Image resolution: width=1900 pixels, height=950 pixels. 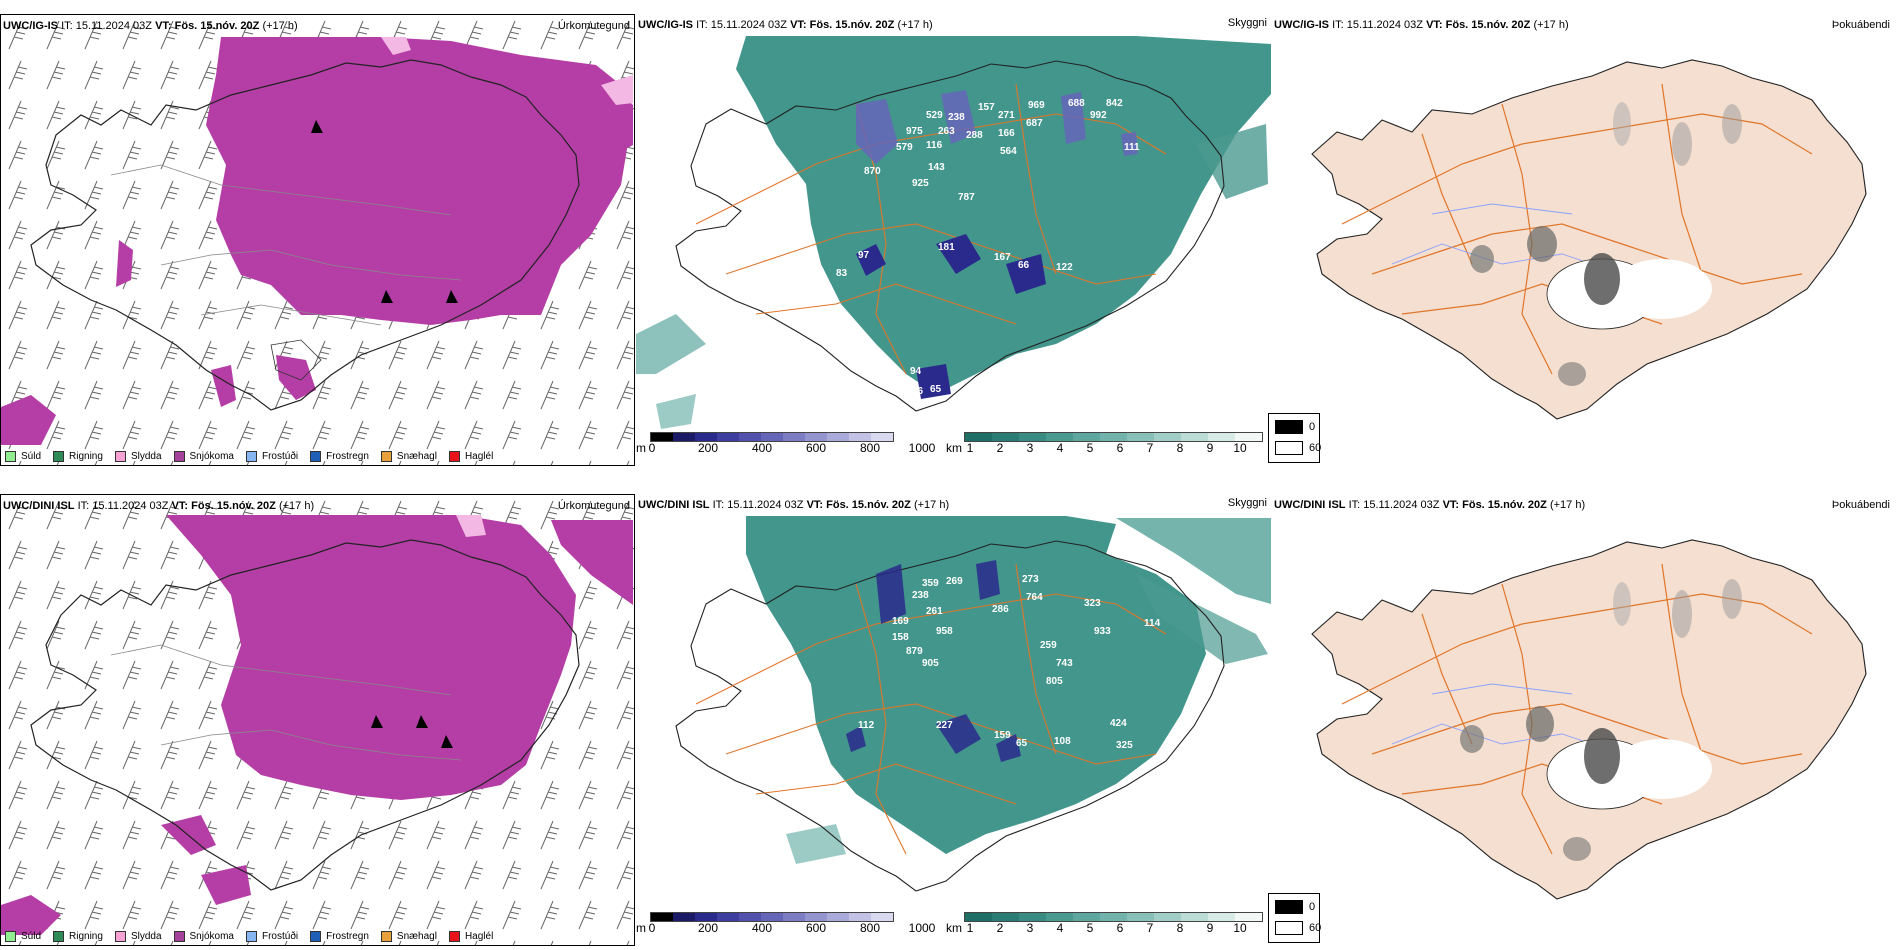 What do you see at coordinates (593, 506) in the screenshot?
I see `panel-name: Úrkomutegund` at bounding box center [593, 506].